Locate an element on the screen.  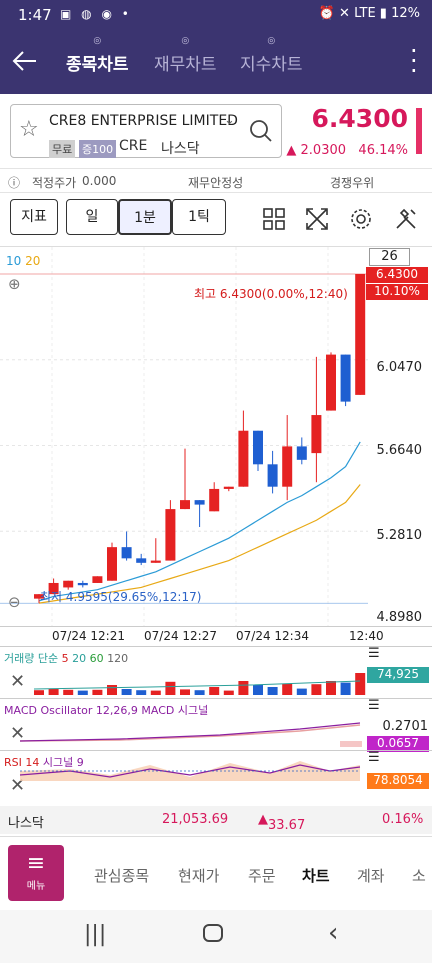
tab-label: 지수차트 is located at coordinates (271, 65).